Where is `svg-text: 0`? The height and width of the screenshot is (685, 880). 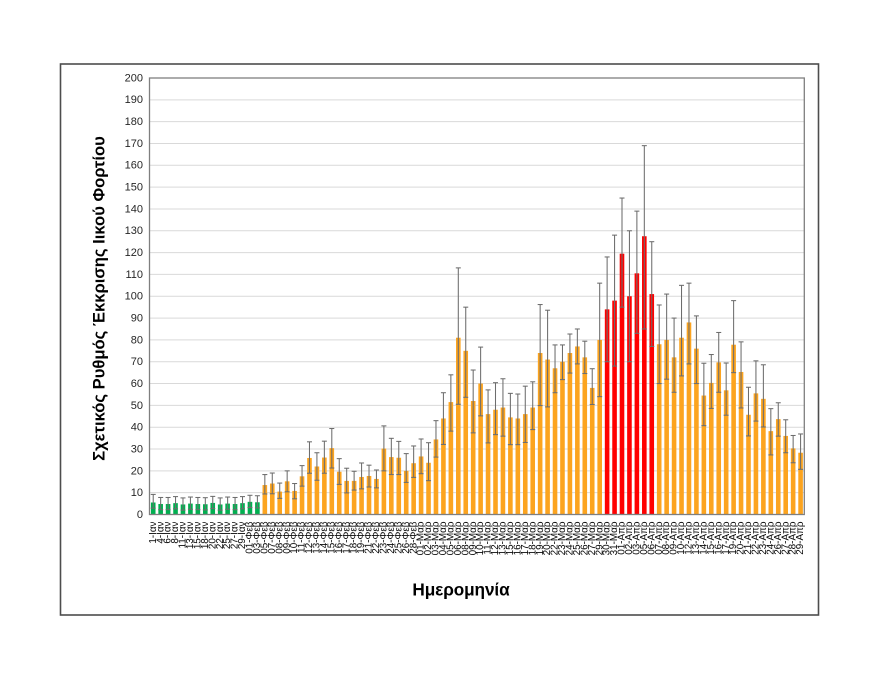
svg-text: 0 is located at coordinates (140, 515).